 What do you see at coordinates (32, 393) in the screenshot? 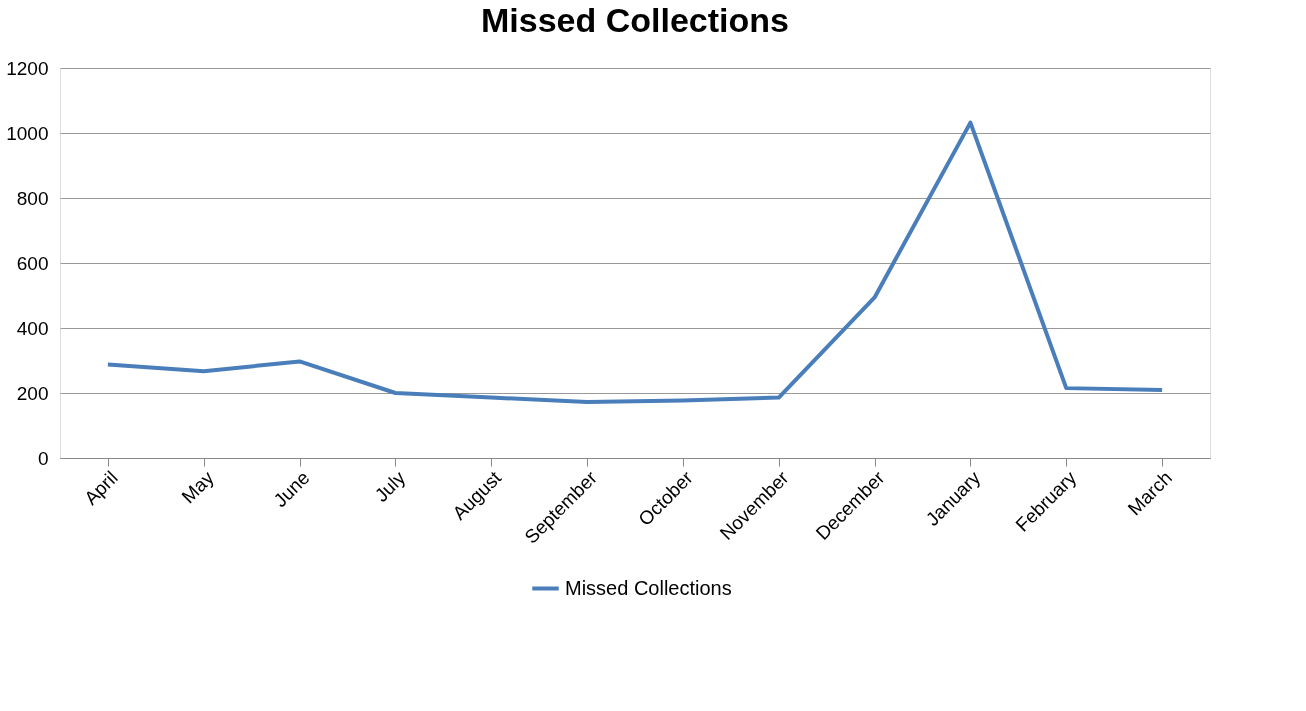
I see `y-tick-label: 200` at bounding box center [32, 393].